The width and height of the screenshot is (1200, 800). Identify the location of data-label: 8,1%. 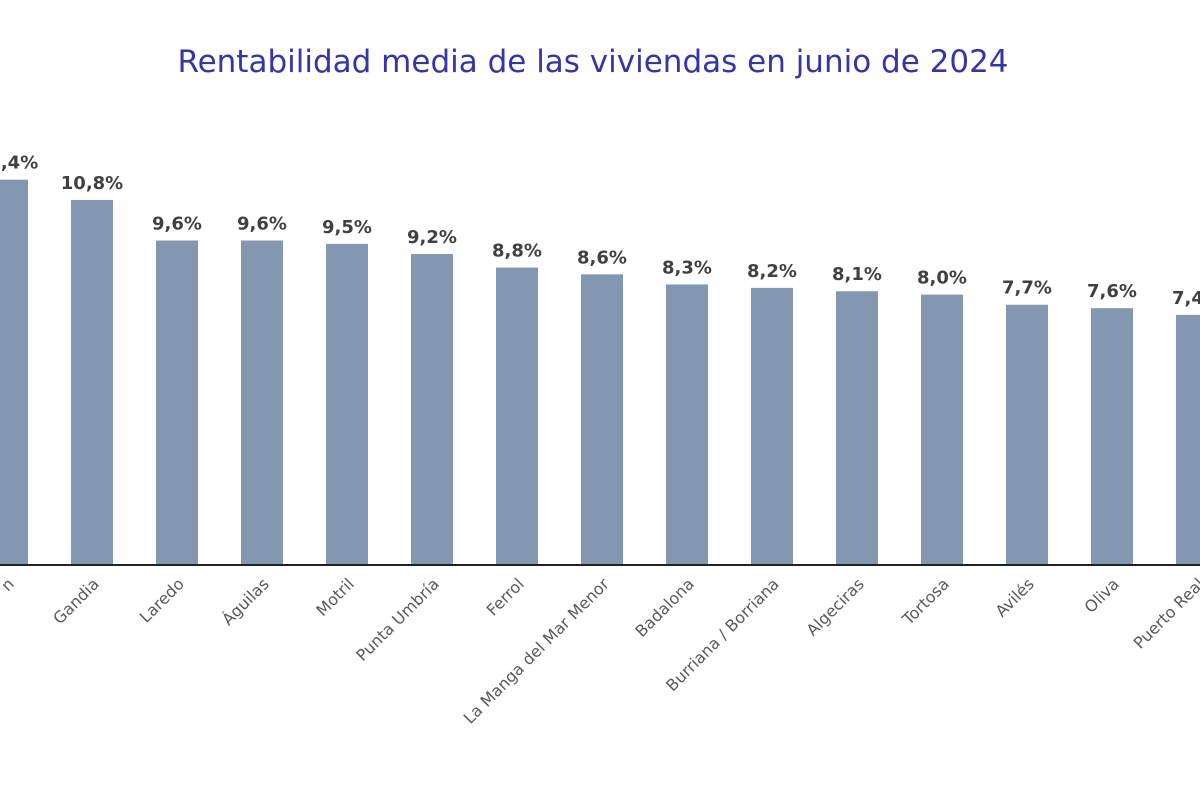
(857, 274).